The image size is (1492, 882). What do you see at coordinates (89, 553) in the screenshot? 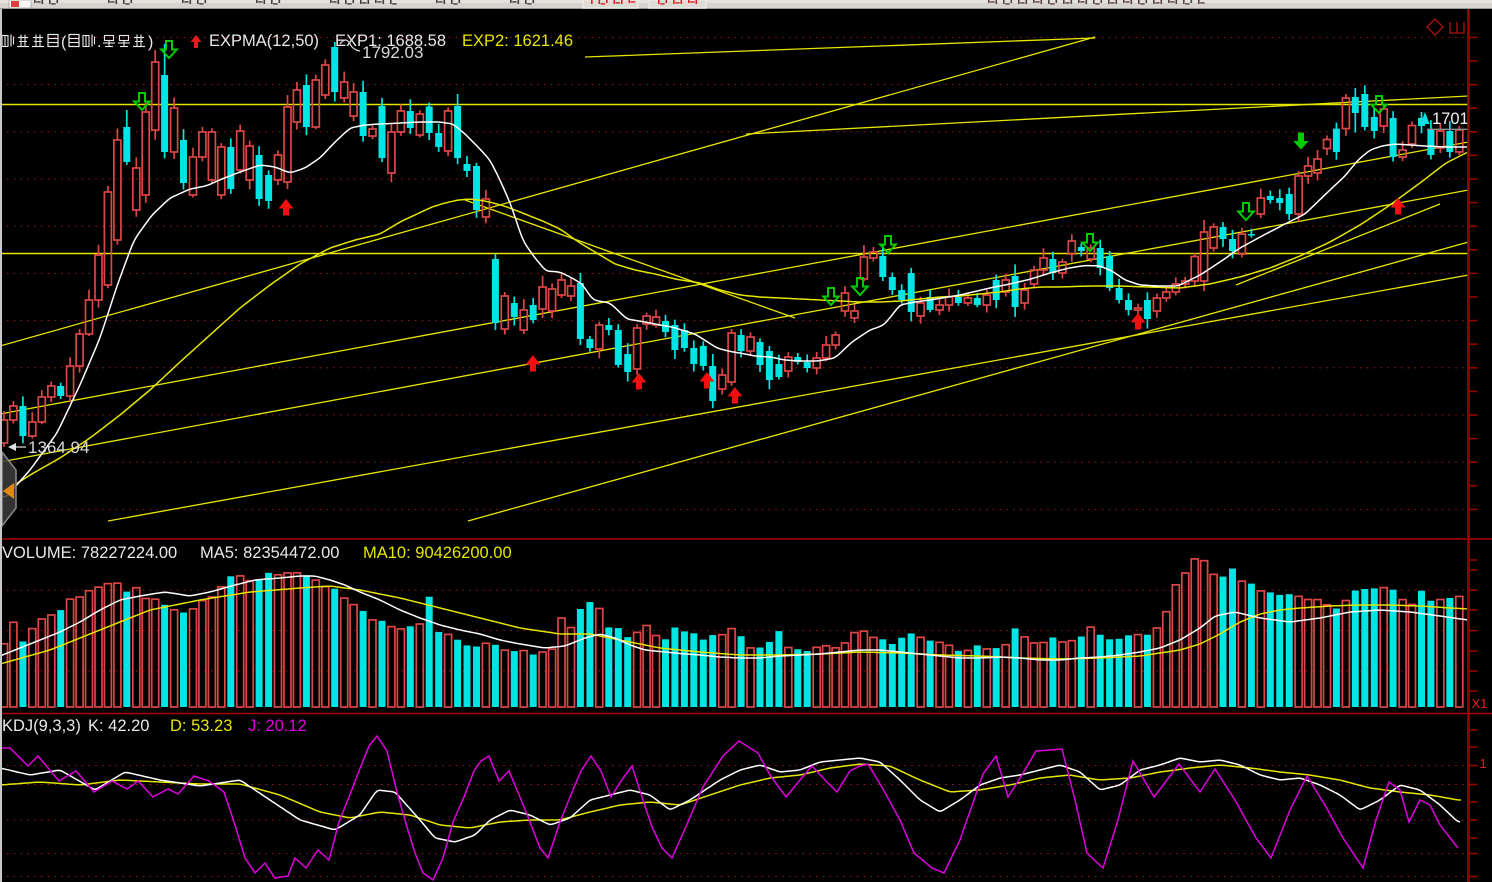
I see `svg-text: VOLUME: 78227224.00` at bounding box center [89, 553].